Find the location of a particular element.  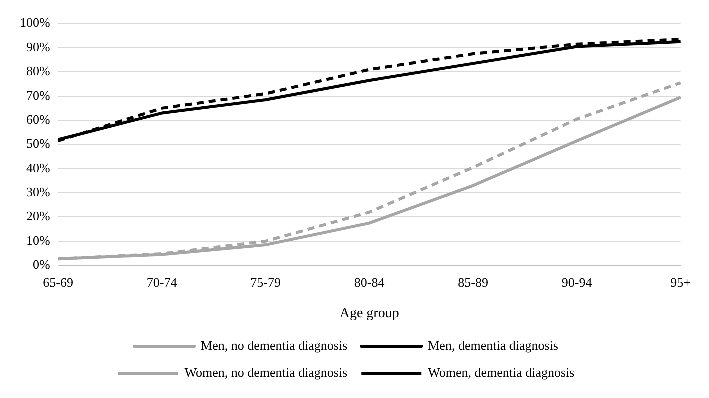

y-tick-label: 50% is located at coordinates (38, 144).